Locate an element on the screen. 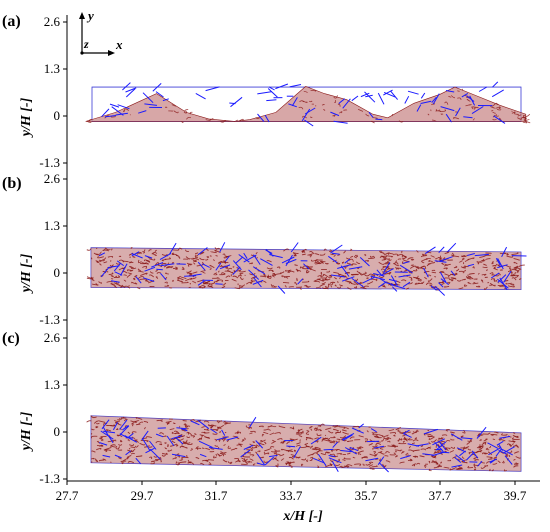 This screenshot has width=550, height=532. xtick-4: 35.7 is located at coordinates (366, 495).